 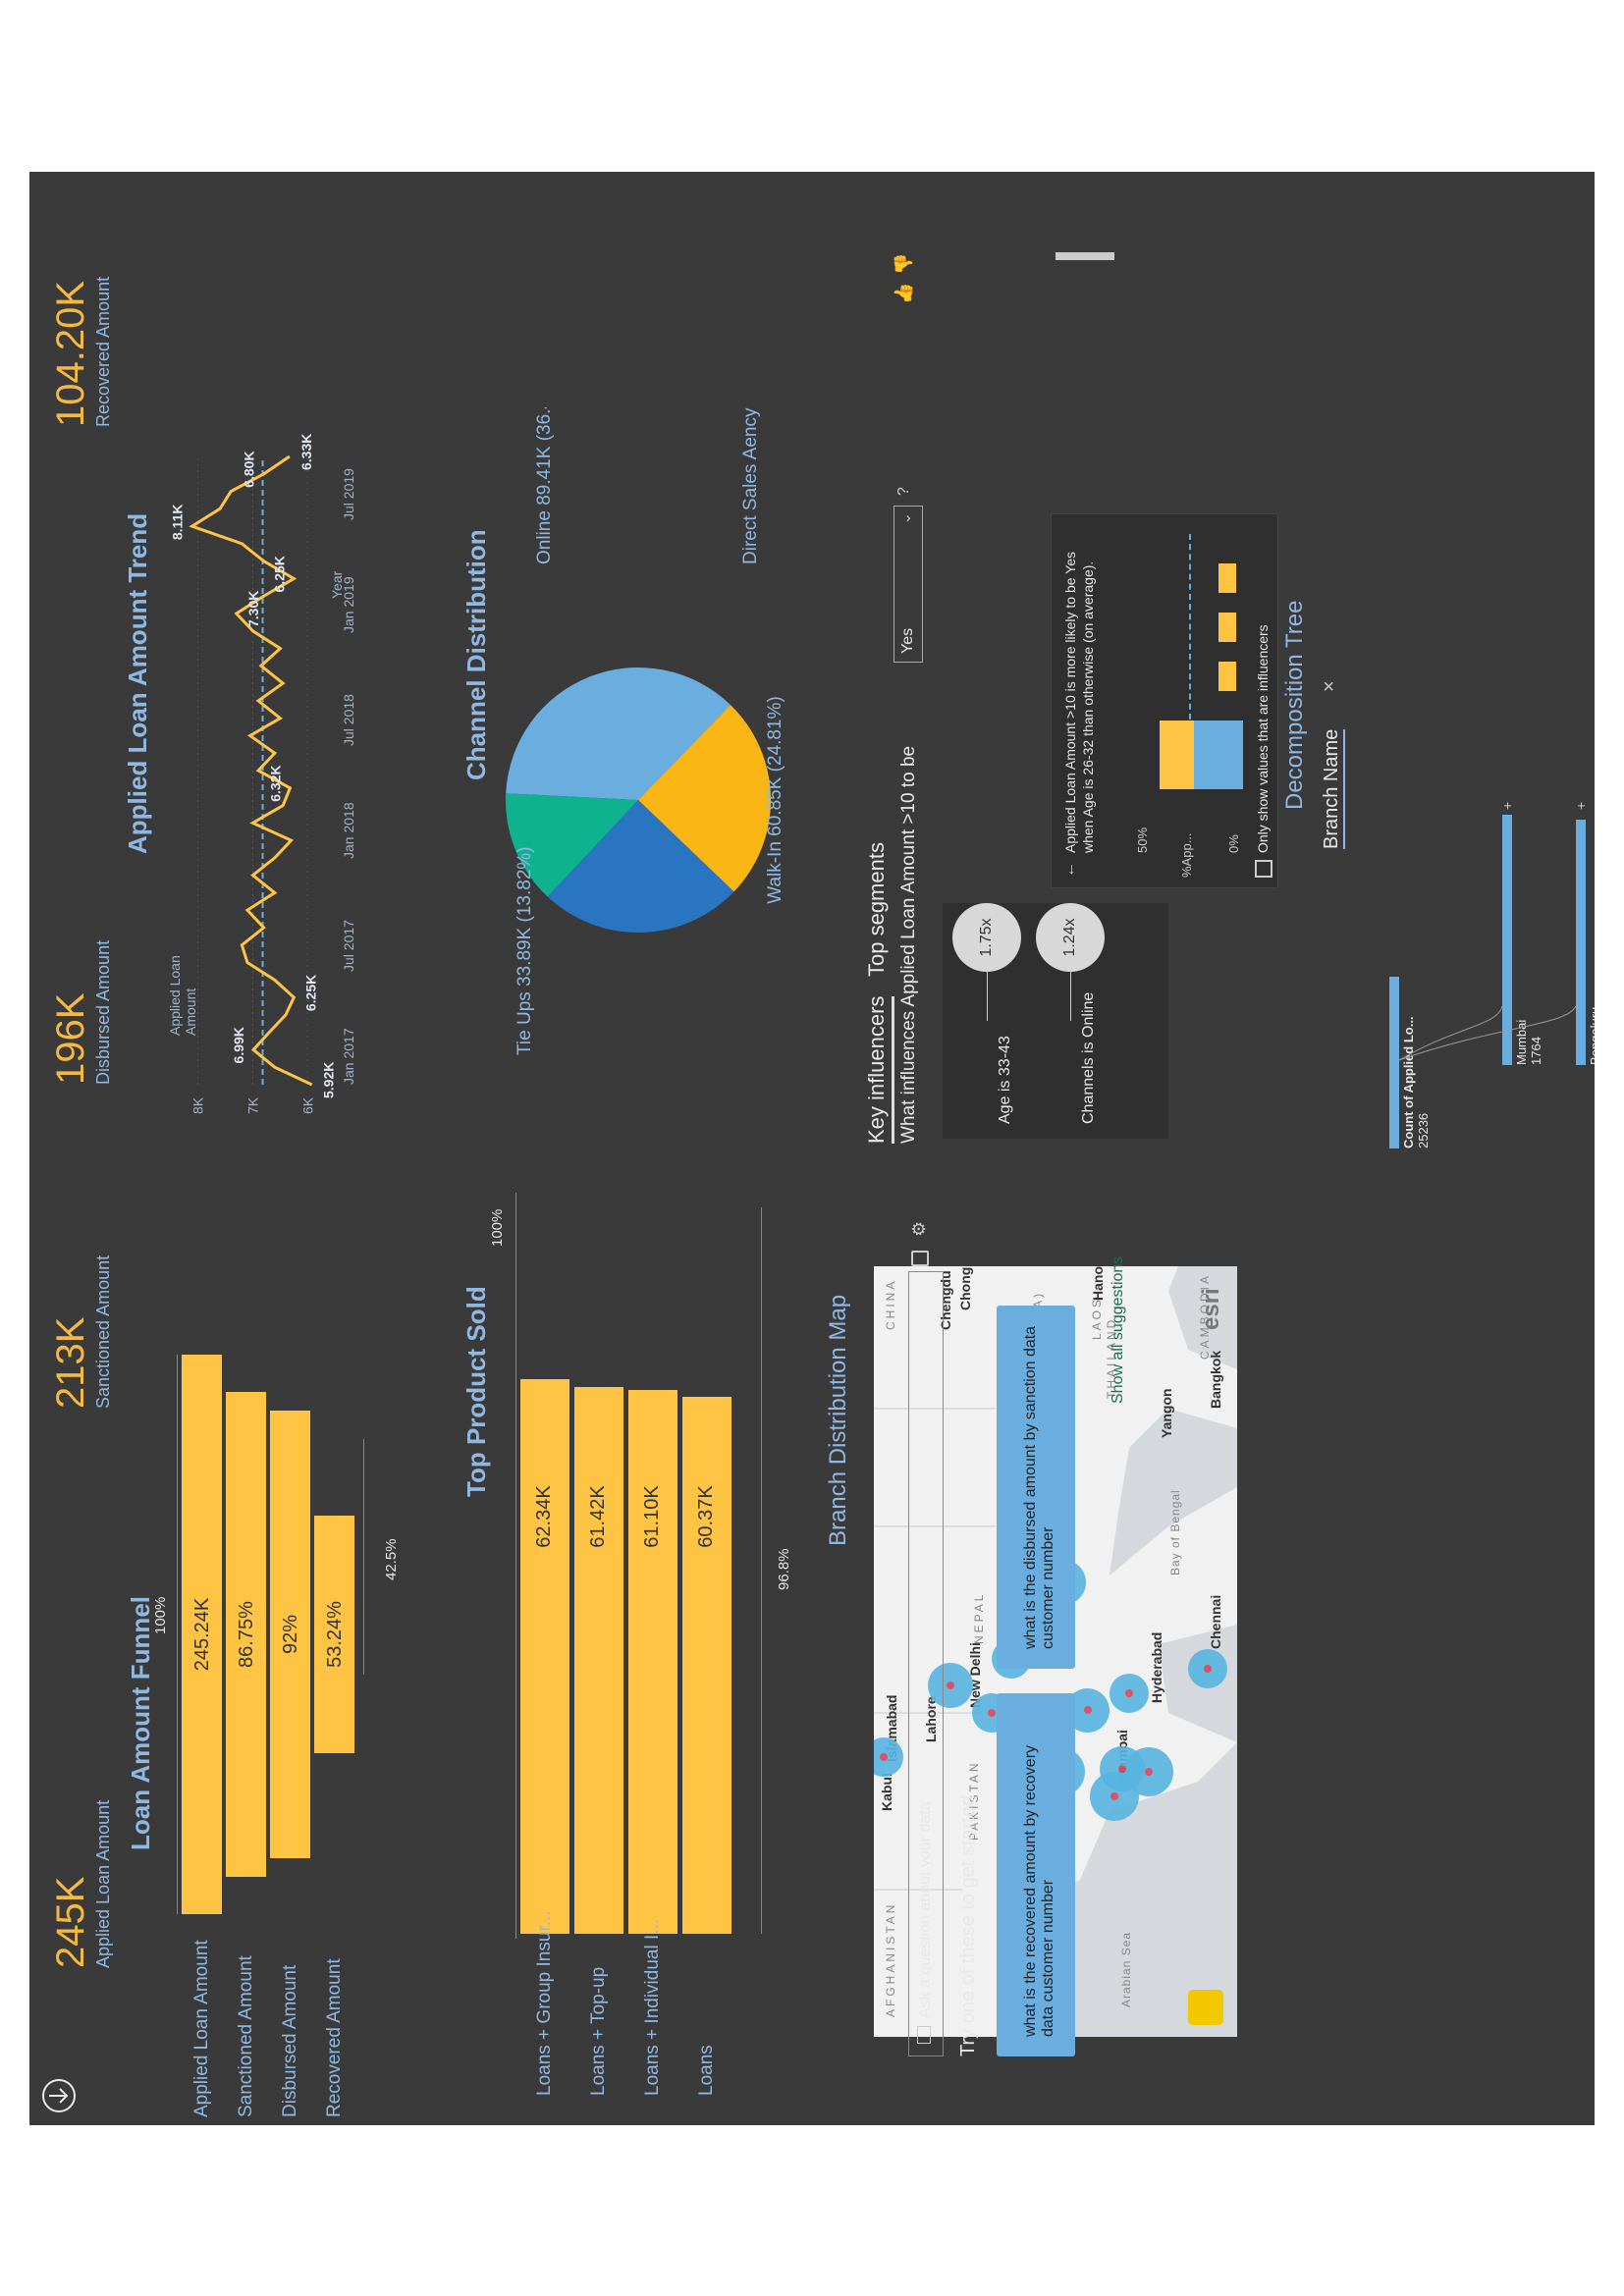 What do you see at coordinates (1070, 937) in the screenshot?
I see `influence-bubble: 1.24x` at bounding box center [1070, 937].